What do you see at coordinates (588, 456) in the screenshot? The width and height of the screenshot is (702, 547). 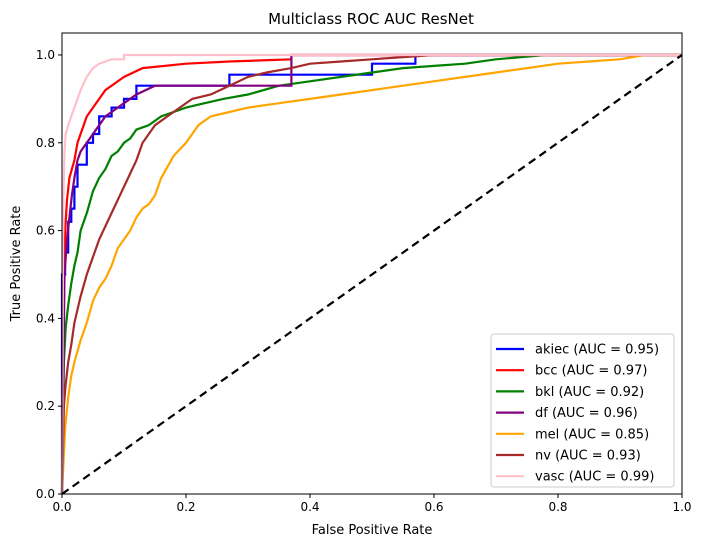 I see `legend-entry-label: nv (AUC = 0.93)` at bounding box center [588, 456].